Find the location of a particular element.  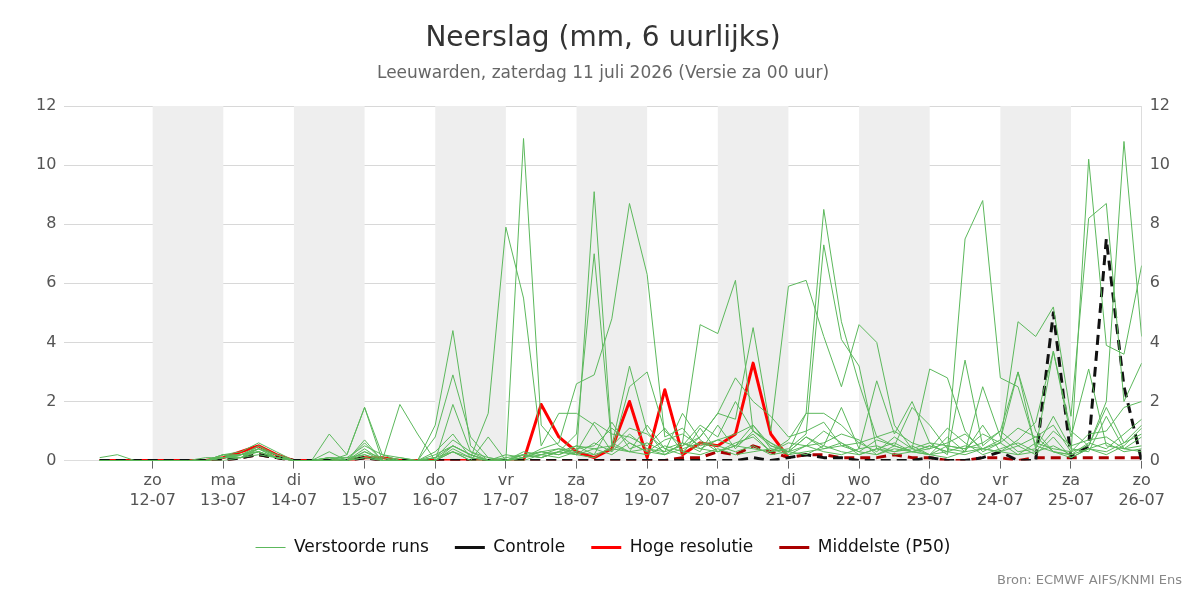

legend-label: Verstoorde runs is located at coordinates (361, 545).